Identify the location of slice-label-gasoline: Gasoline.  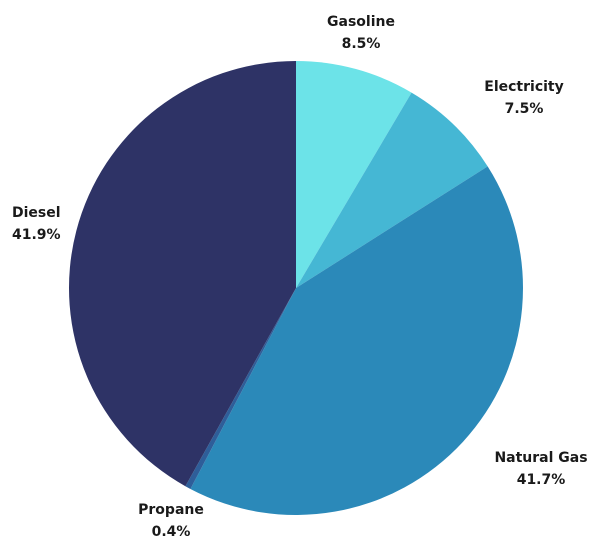
(361, 22).